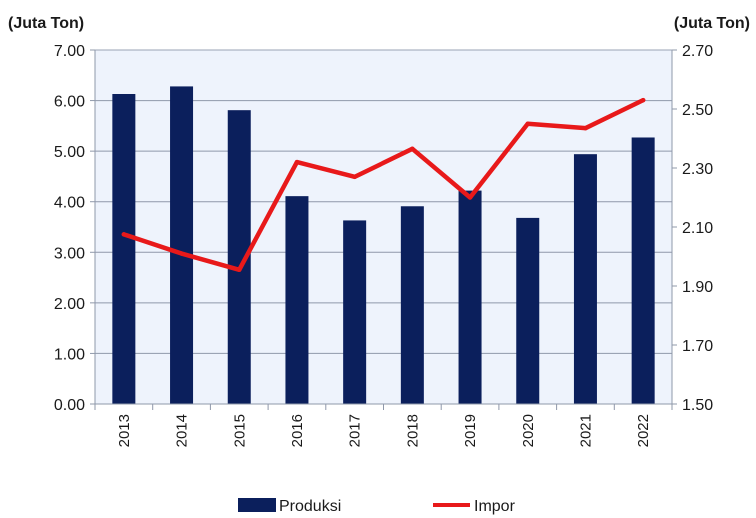  What do you see at coordinates (46, 23) in the screenshot?
I see `left-axis-unit-label: (Juta Ton)` at bounding box center [46, 23].